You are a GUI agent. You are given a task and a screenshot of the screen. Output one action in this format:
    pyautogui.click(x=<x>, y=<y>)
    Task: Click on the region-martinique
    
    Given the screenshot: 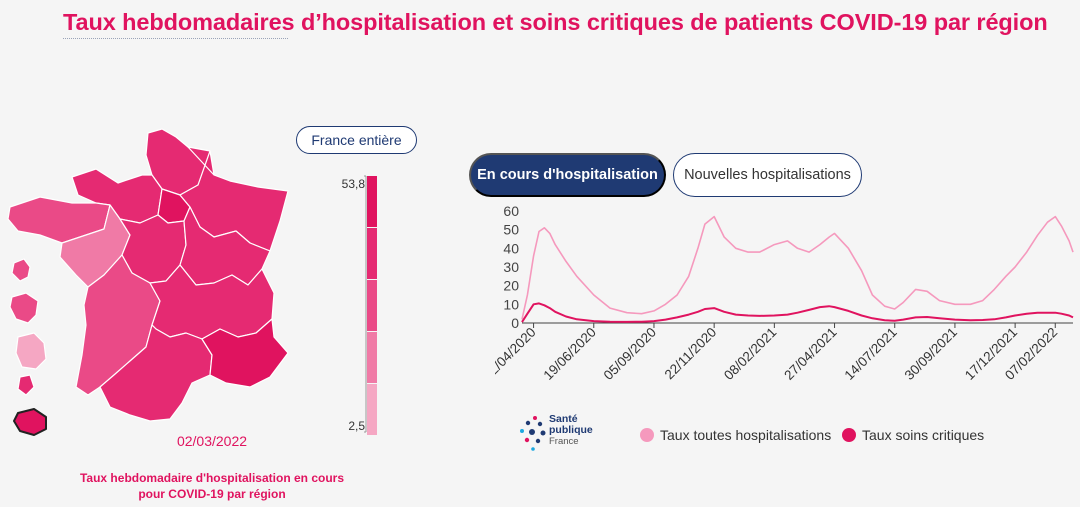 What is the action you would take?
    pyautogui.click(x=24, y=308)
    